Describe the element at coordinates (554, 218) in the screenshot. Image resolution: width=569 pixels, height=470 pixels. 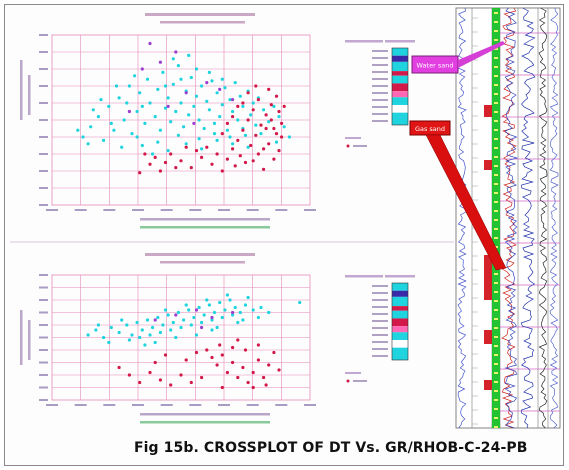
I see `caliper-curve` at that location.